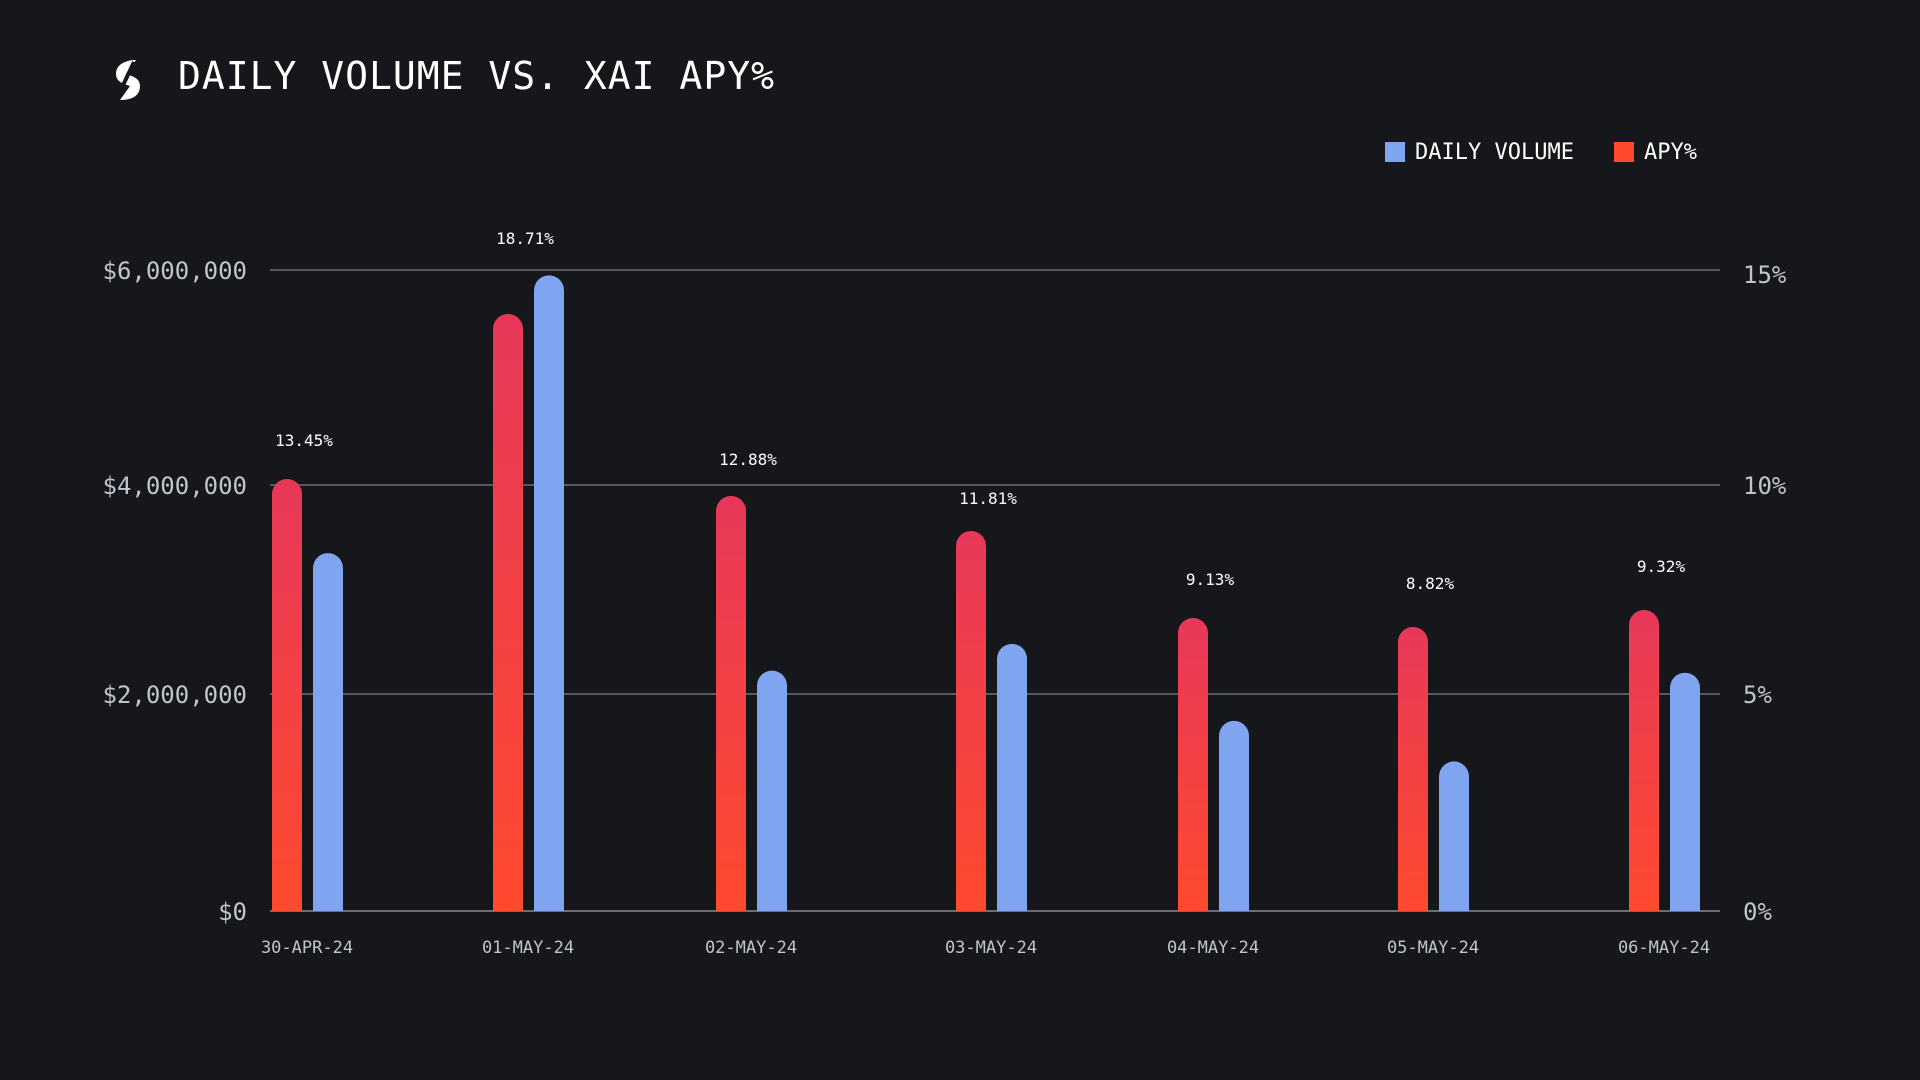 Image resolution: width=1920 pixels, height=1080 pixels. Describe the element at coordinates (748, 459) in the screenshot. I see `data-label-apy: 12.88%` at that location.